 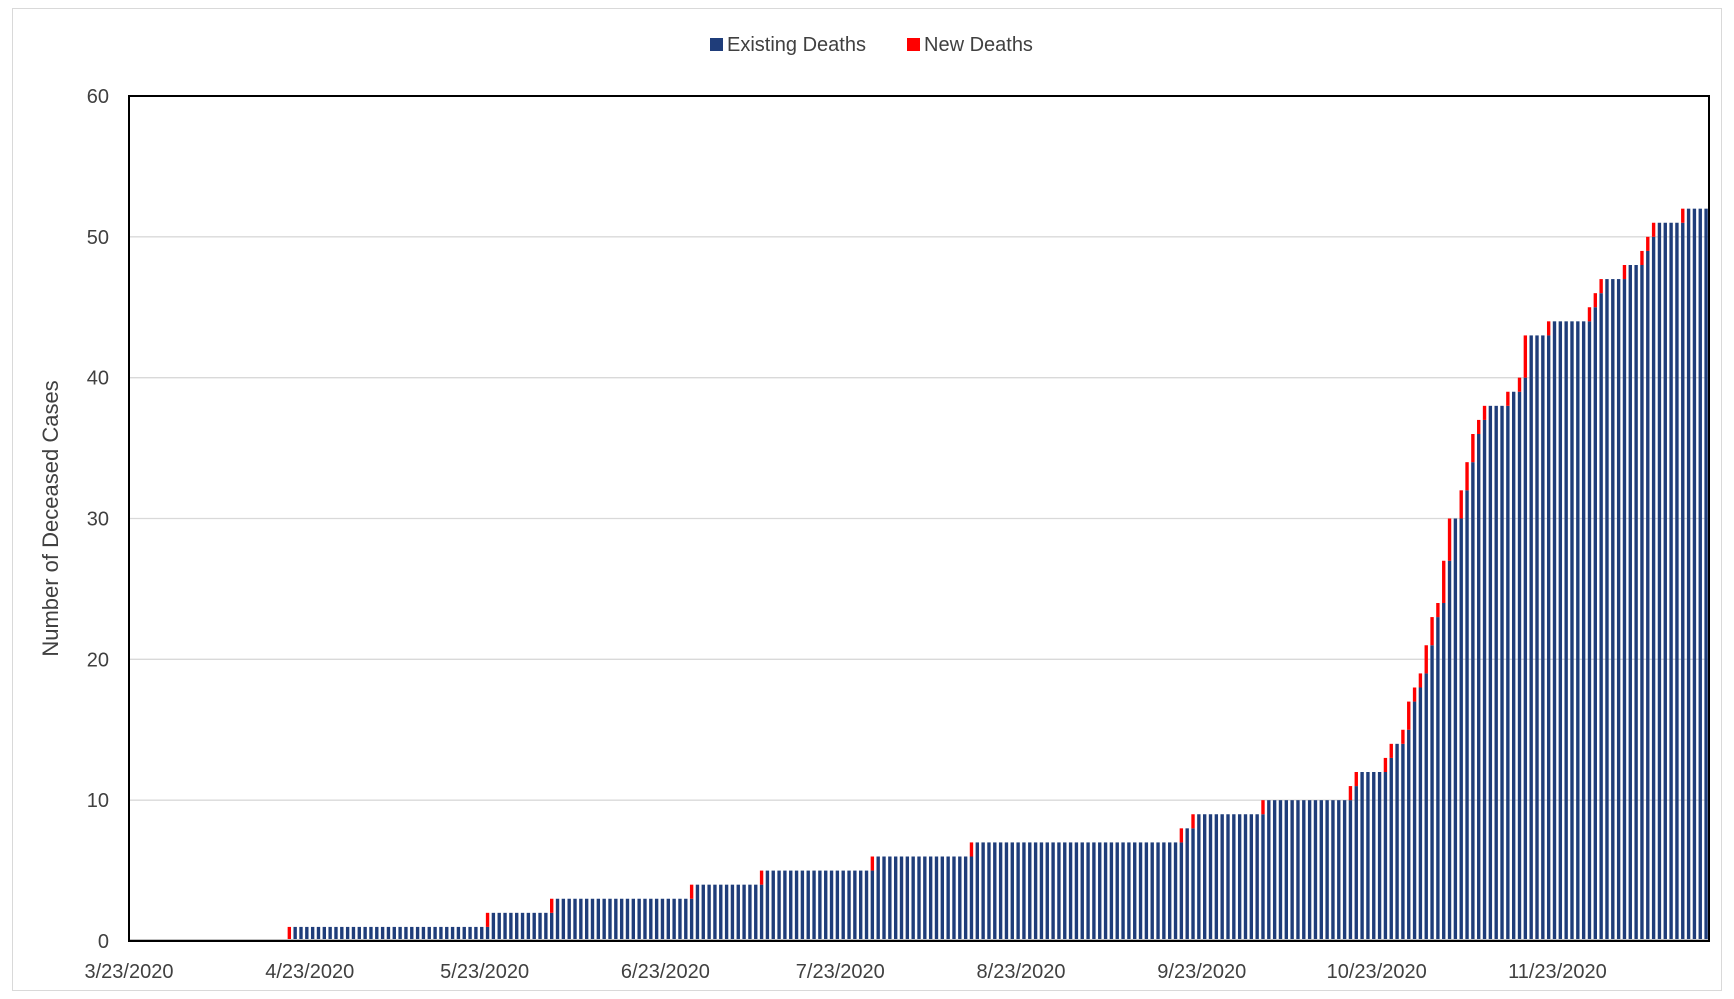 I want to click on y-tick-label: 20, so click(x=98, y=660).